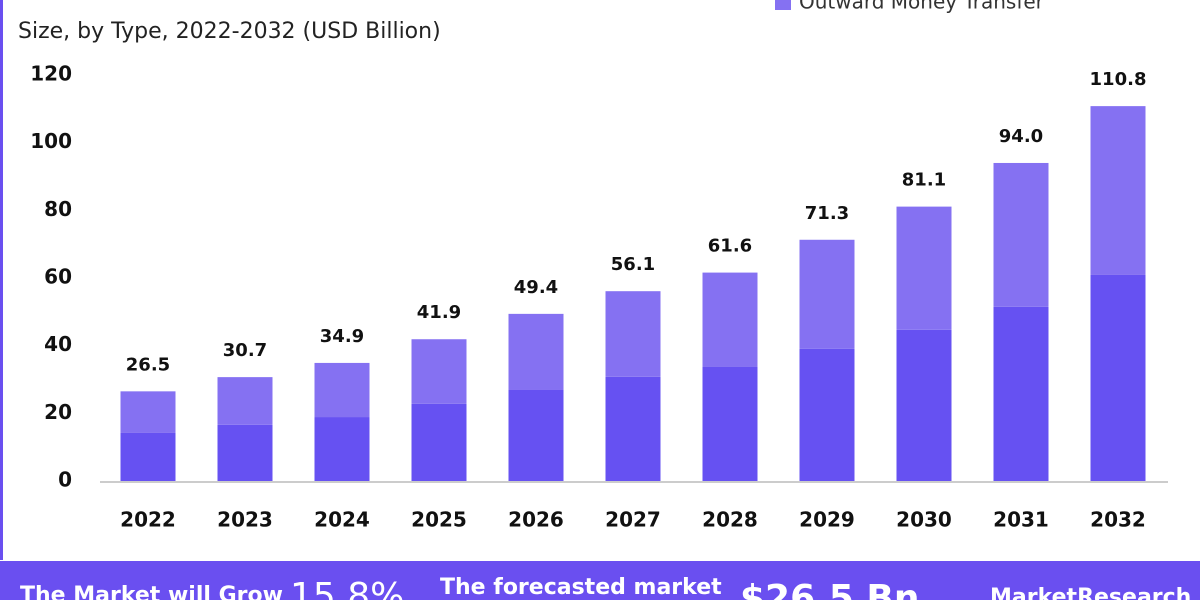 The height and width of the screenshot is (600, 1200). I want to click on footer-brand: MarketResearch, so click(1090, 592).